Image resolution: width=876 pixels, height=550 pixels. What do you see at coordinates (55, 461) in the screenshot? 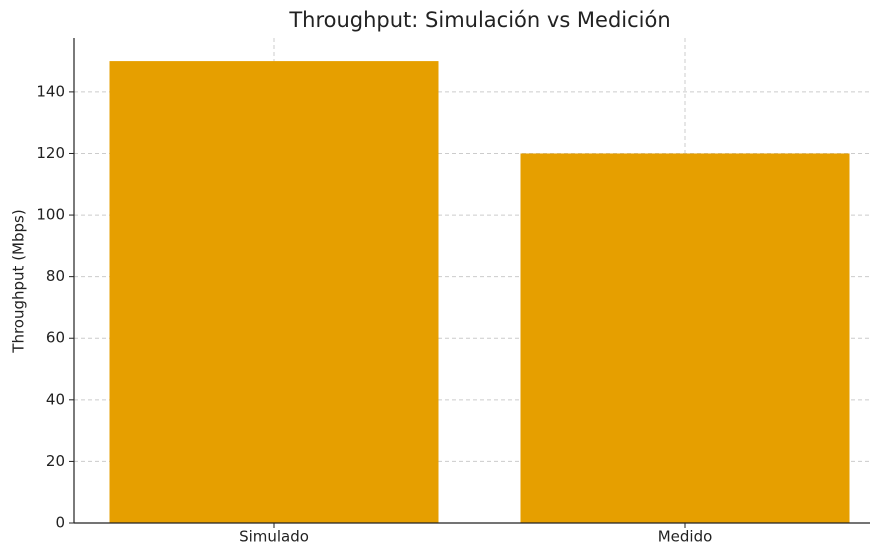
I see `y-tick-label: 20` at bounding box center [55, 461].